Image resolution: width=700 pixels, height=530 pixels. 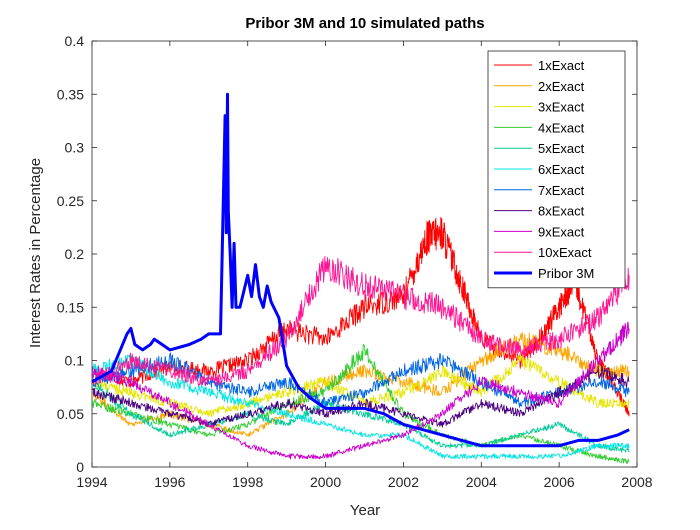 What do you see at coordinates (80, 467) in the screenshot?
I see `y-tick-label: 0` at bounding box center [80, 467].